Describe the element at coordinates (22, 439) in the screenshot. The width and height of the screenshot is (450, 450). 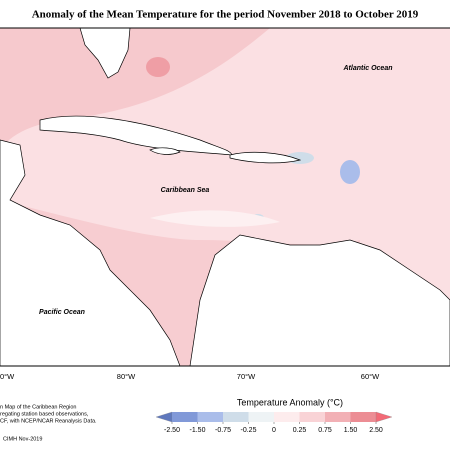
I see `credit: CIMH Nov-2019` at that location.